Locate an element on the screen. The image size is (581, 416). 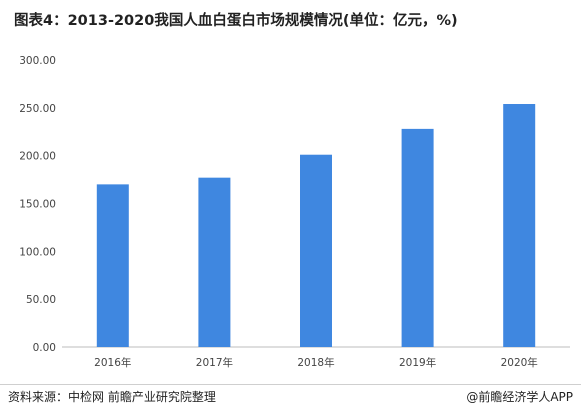
footer-divider is located at coordinates (290, 384).